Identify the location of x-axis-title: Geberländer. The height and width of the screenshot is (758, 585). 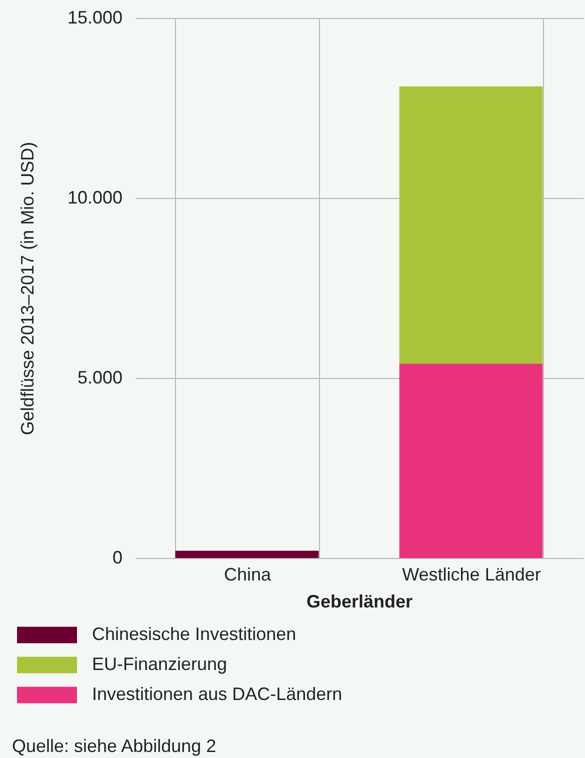
(359, 602).